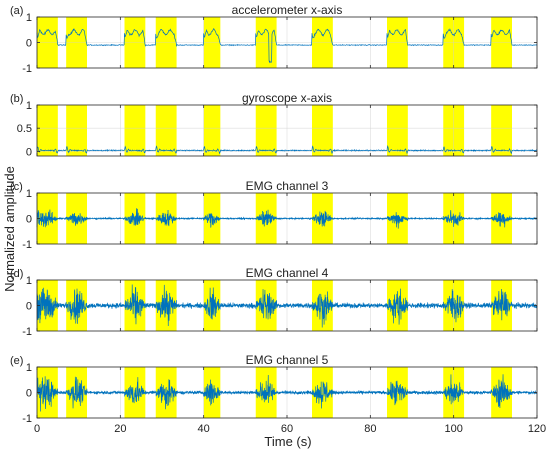  I want to click on panel-label: (c), so click(16, 187).